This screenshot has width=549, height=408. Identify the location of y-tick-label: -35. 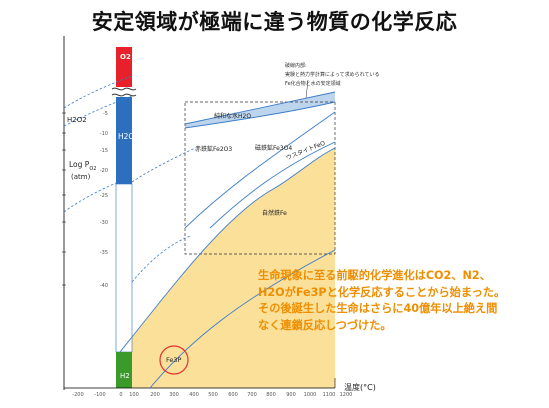
(104, 253).